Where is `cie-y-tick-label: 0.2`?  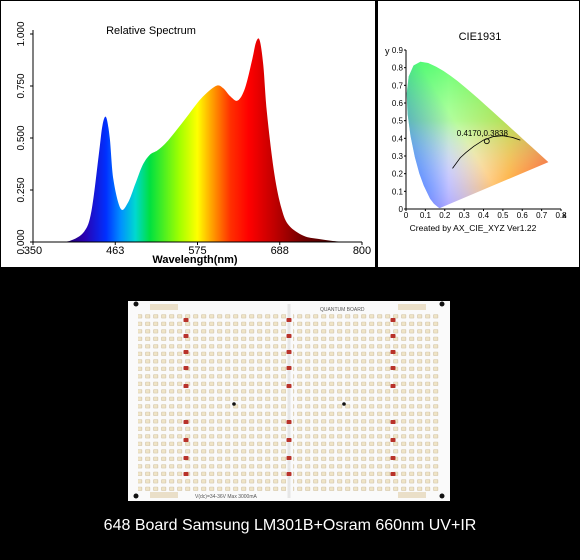 cie-y-tick-label: 0.2 is located at coordinates (398, 174).